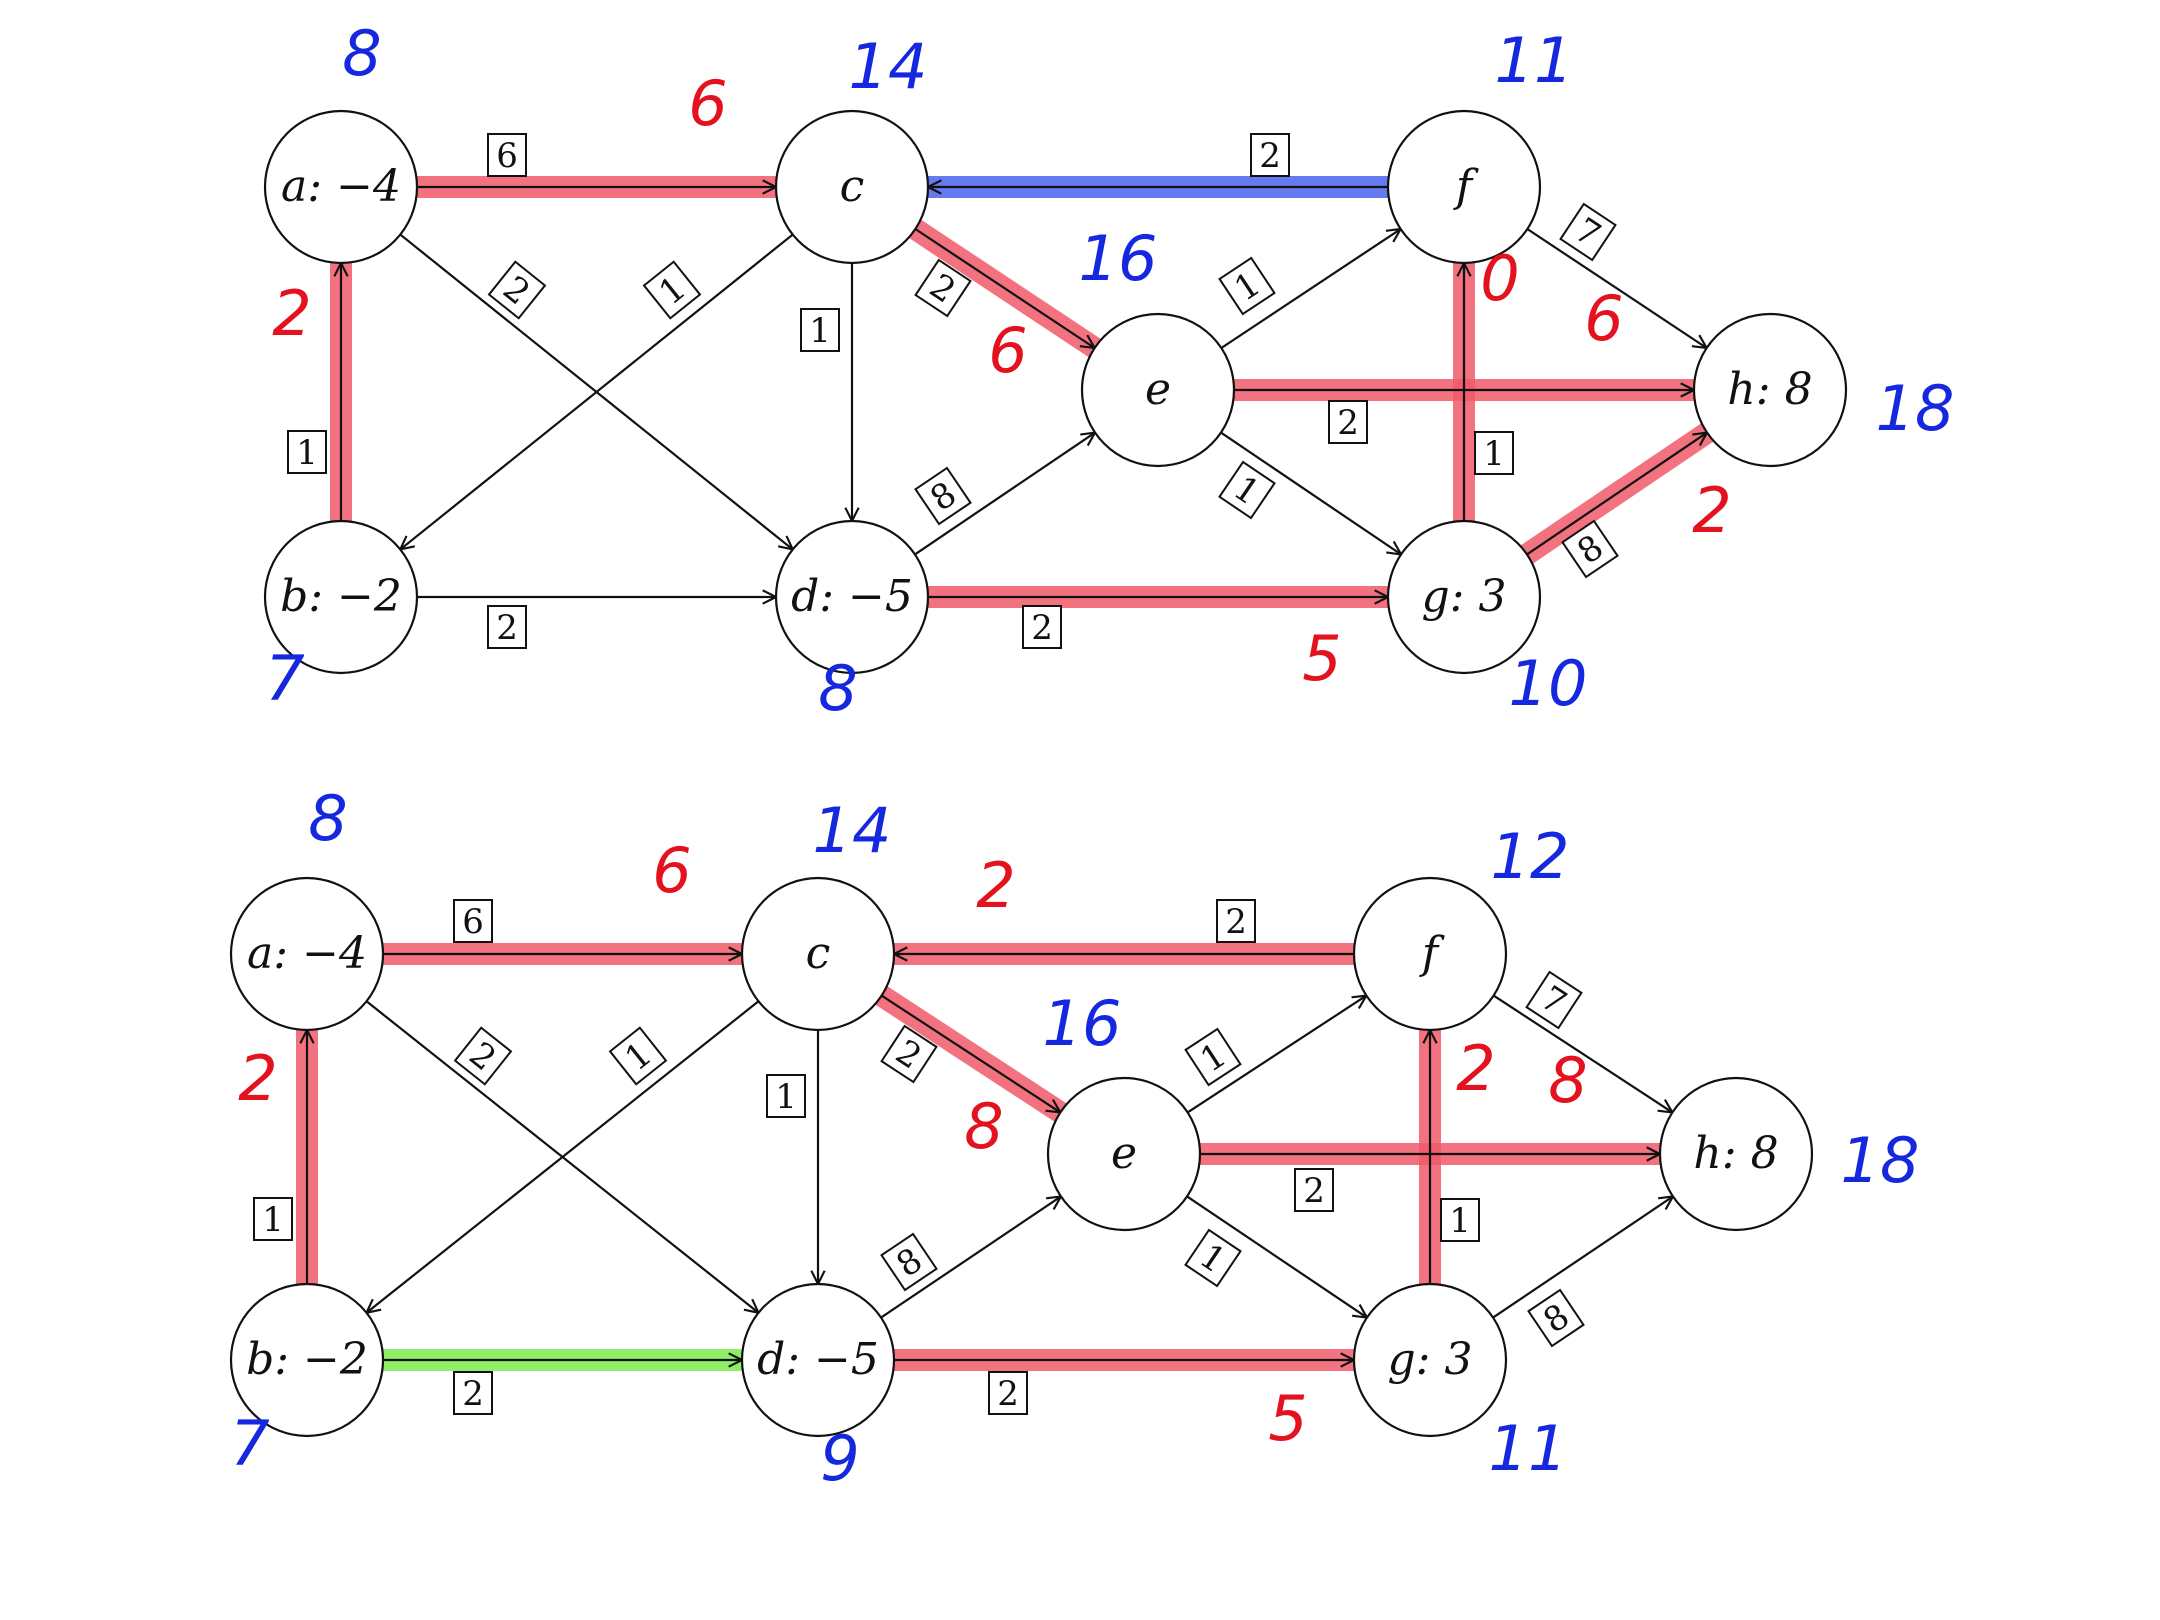 The height and width of the screenshot is (1620, 2160). What do you see at coordinates (341, 187) in the screenshot?
I see `node-a: a: −4` at bounding box center [341, 187].